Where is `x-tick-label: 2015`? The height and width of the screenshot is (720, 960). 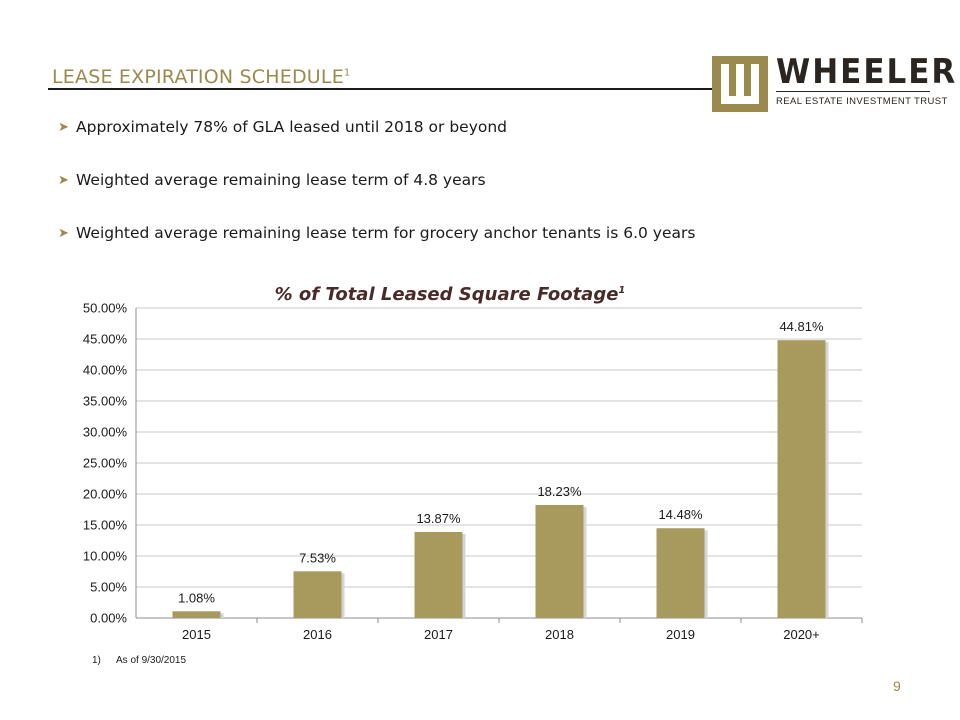
x-tick-label: 2015 is located at coordinates (196, 634).